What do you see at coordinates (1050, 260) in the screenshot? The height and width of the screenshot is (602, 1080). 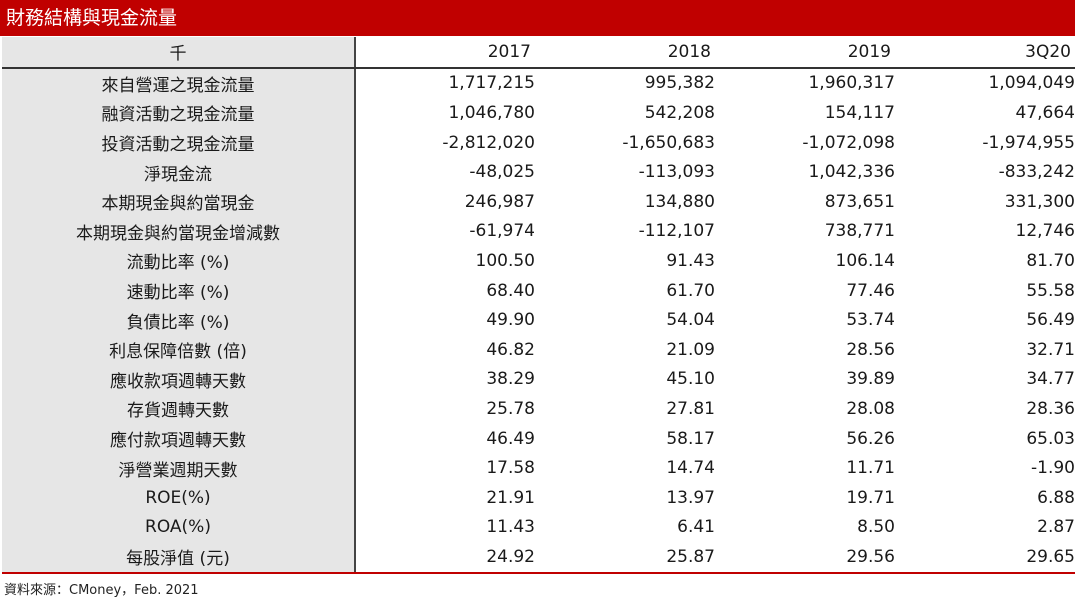 I see `value-cell: 81.70` at bounding box center [1050, 260].